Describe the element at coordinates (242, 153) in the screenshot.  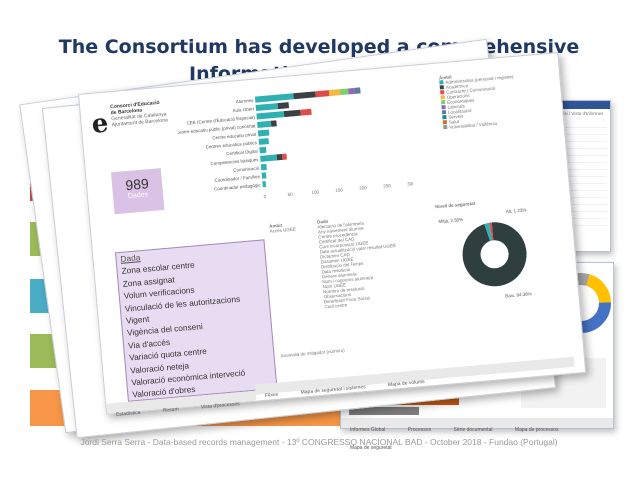
I see `bar-category-label: Certificat Digital` at that location.